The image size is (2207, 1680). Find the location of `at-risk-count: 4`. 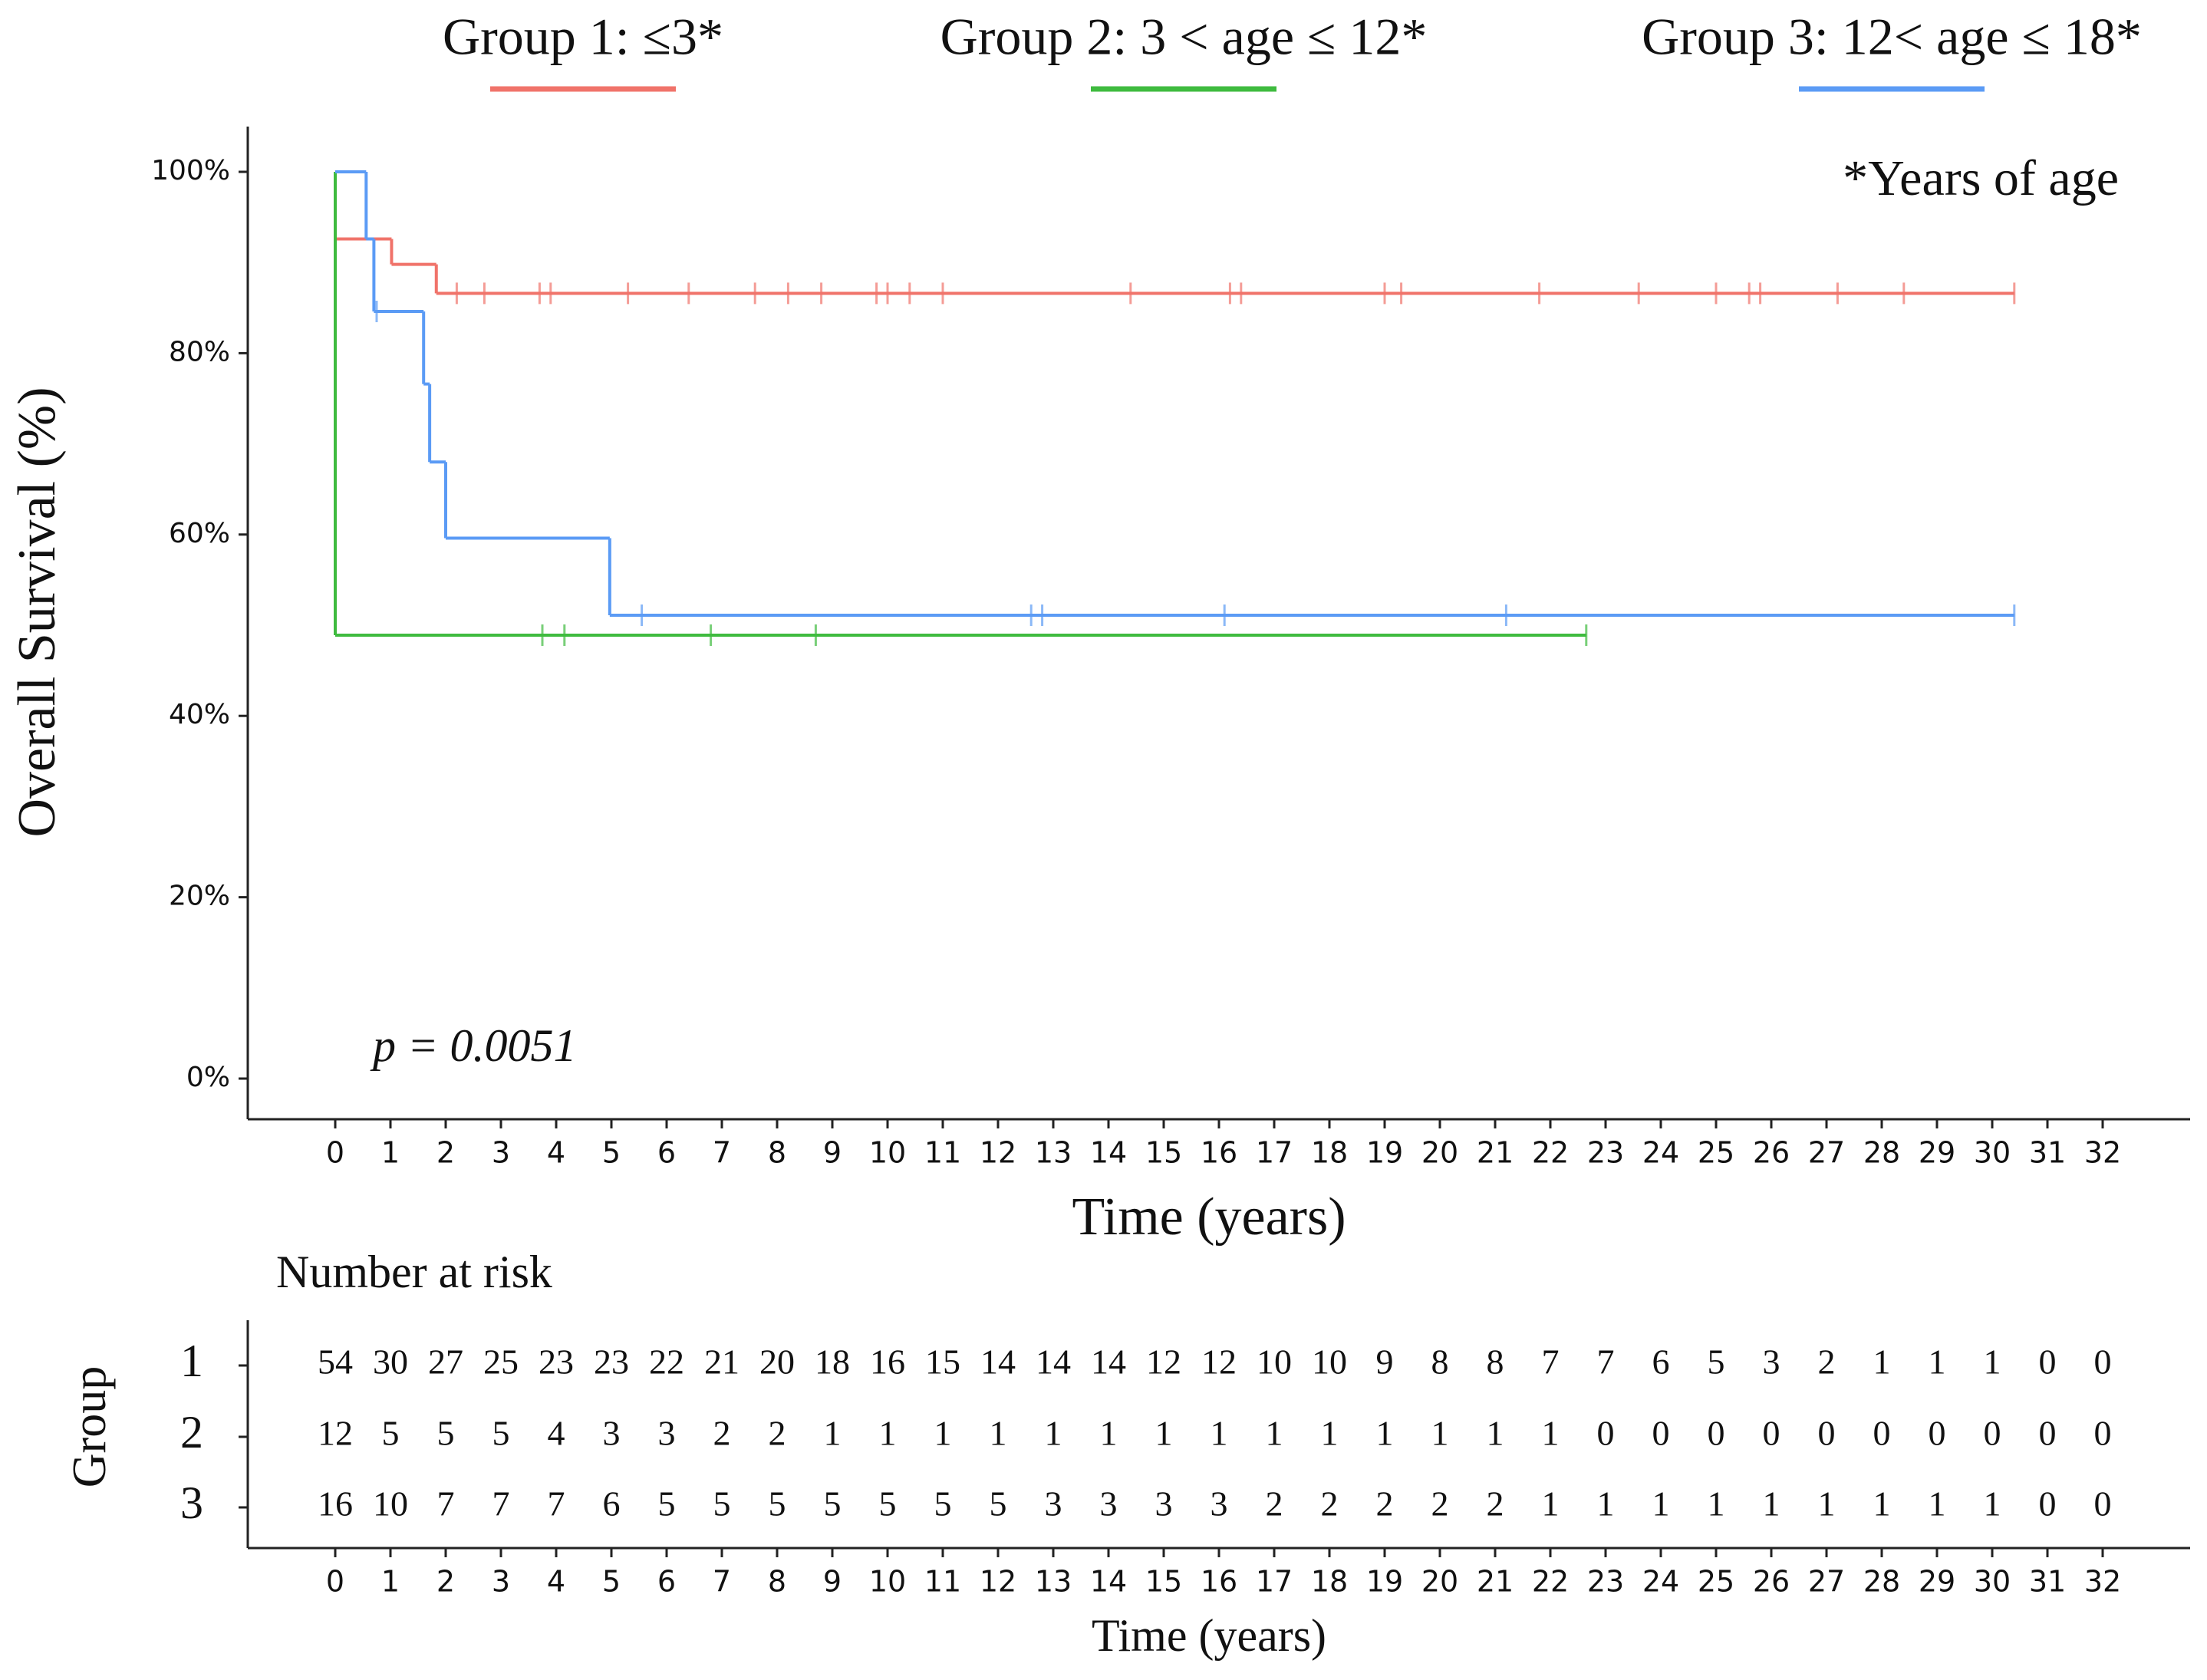

at-risk-count: 4 is located at coordinates (556, 1433).